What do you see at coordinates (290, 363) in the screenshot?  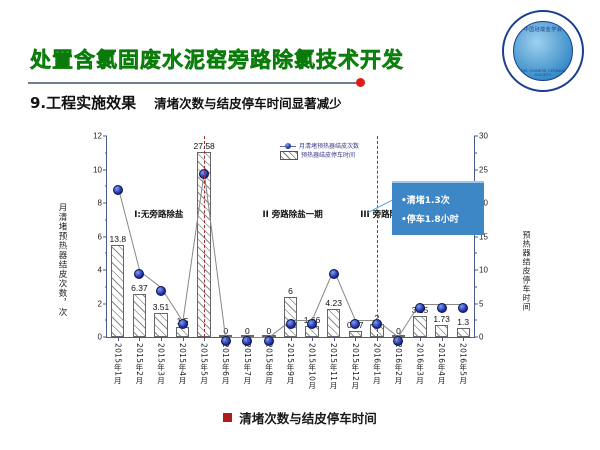 I see `x-axis-tick-label: 2015年9月` at bounding box center [290, 363].